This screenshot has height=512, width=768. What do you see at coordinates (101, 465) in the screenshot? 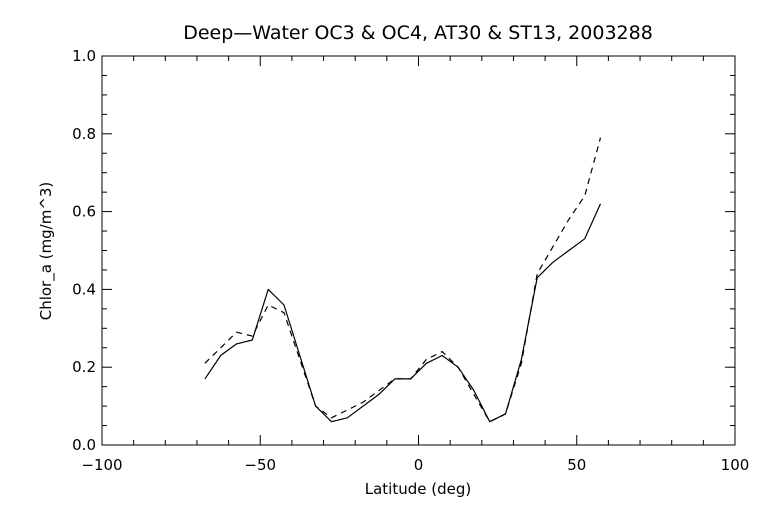
I see `x-tick-label: −100` at bounding box center [101, 465].